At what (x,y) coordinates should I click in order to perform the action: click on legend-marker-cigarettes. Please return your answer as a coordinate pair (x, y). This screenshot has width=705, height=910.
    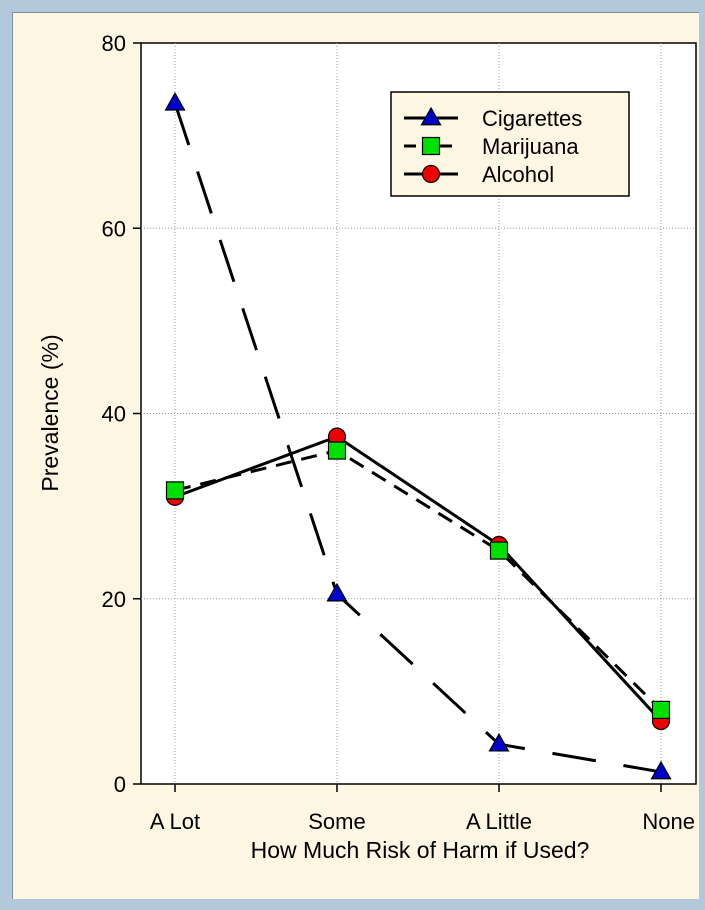
    Looking at the image, I should click on (431, 116).